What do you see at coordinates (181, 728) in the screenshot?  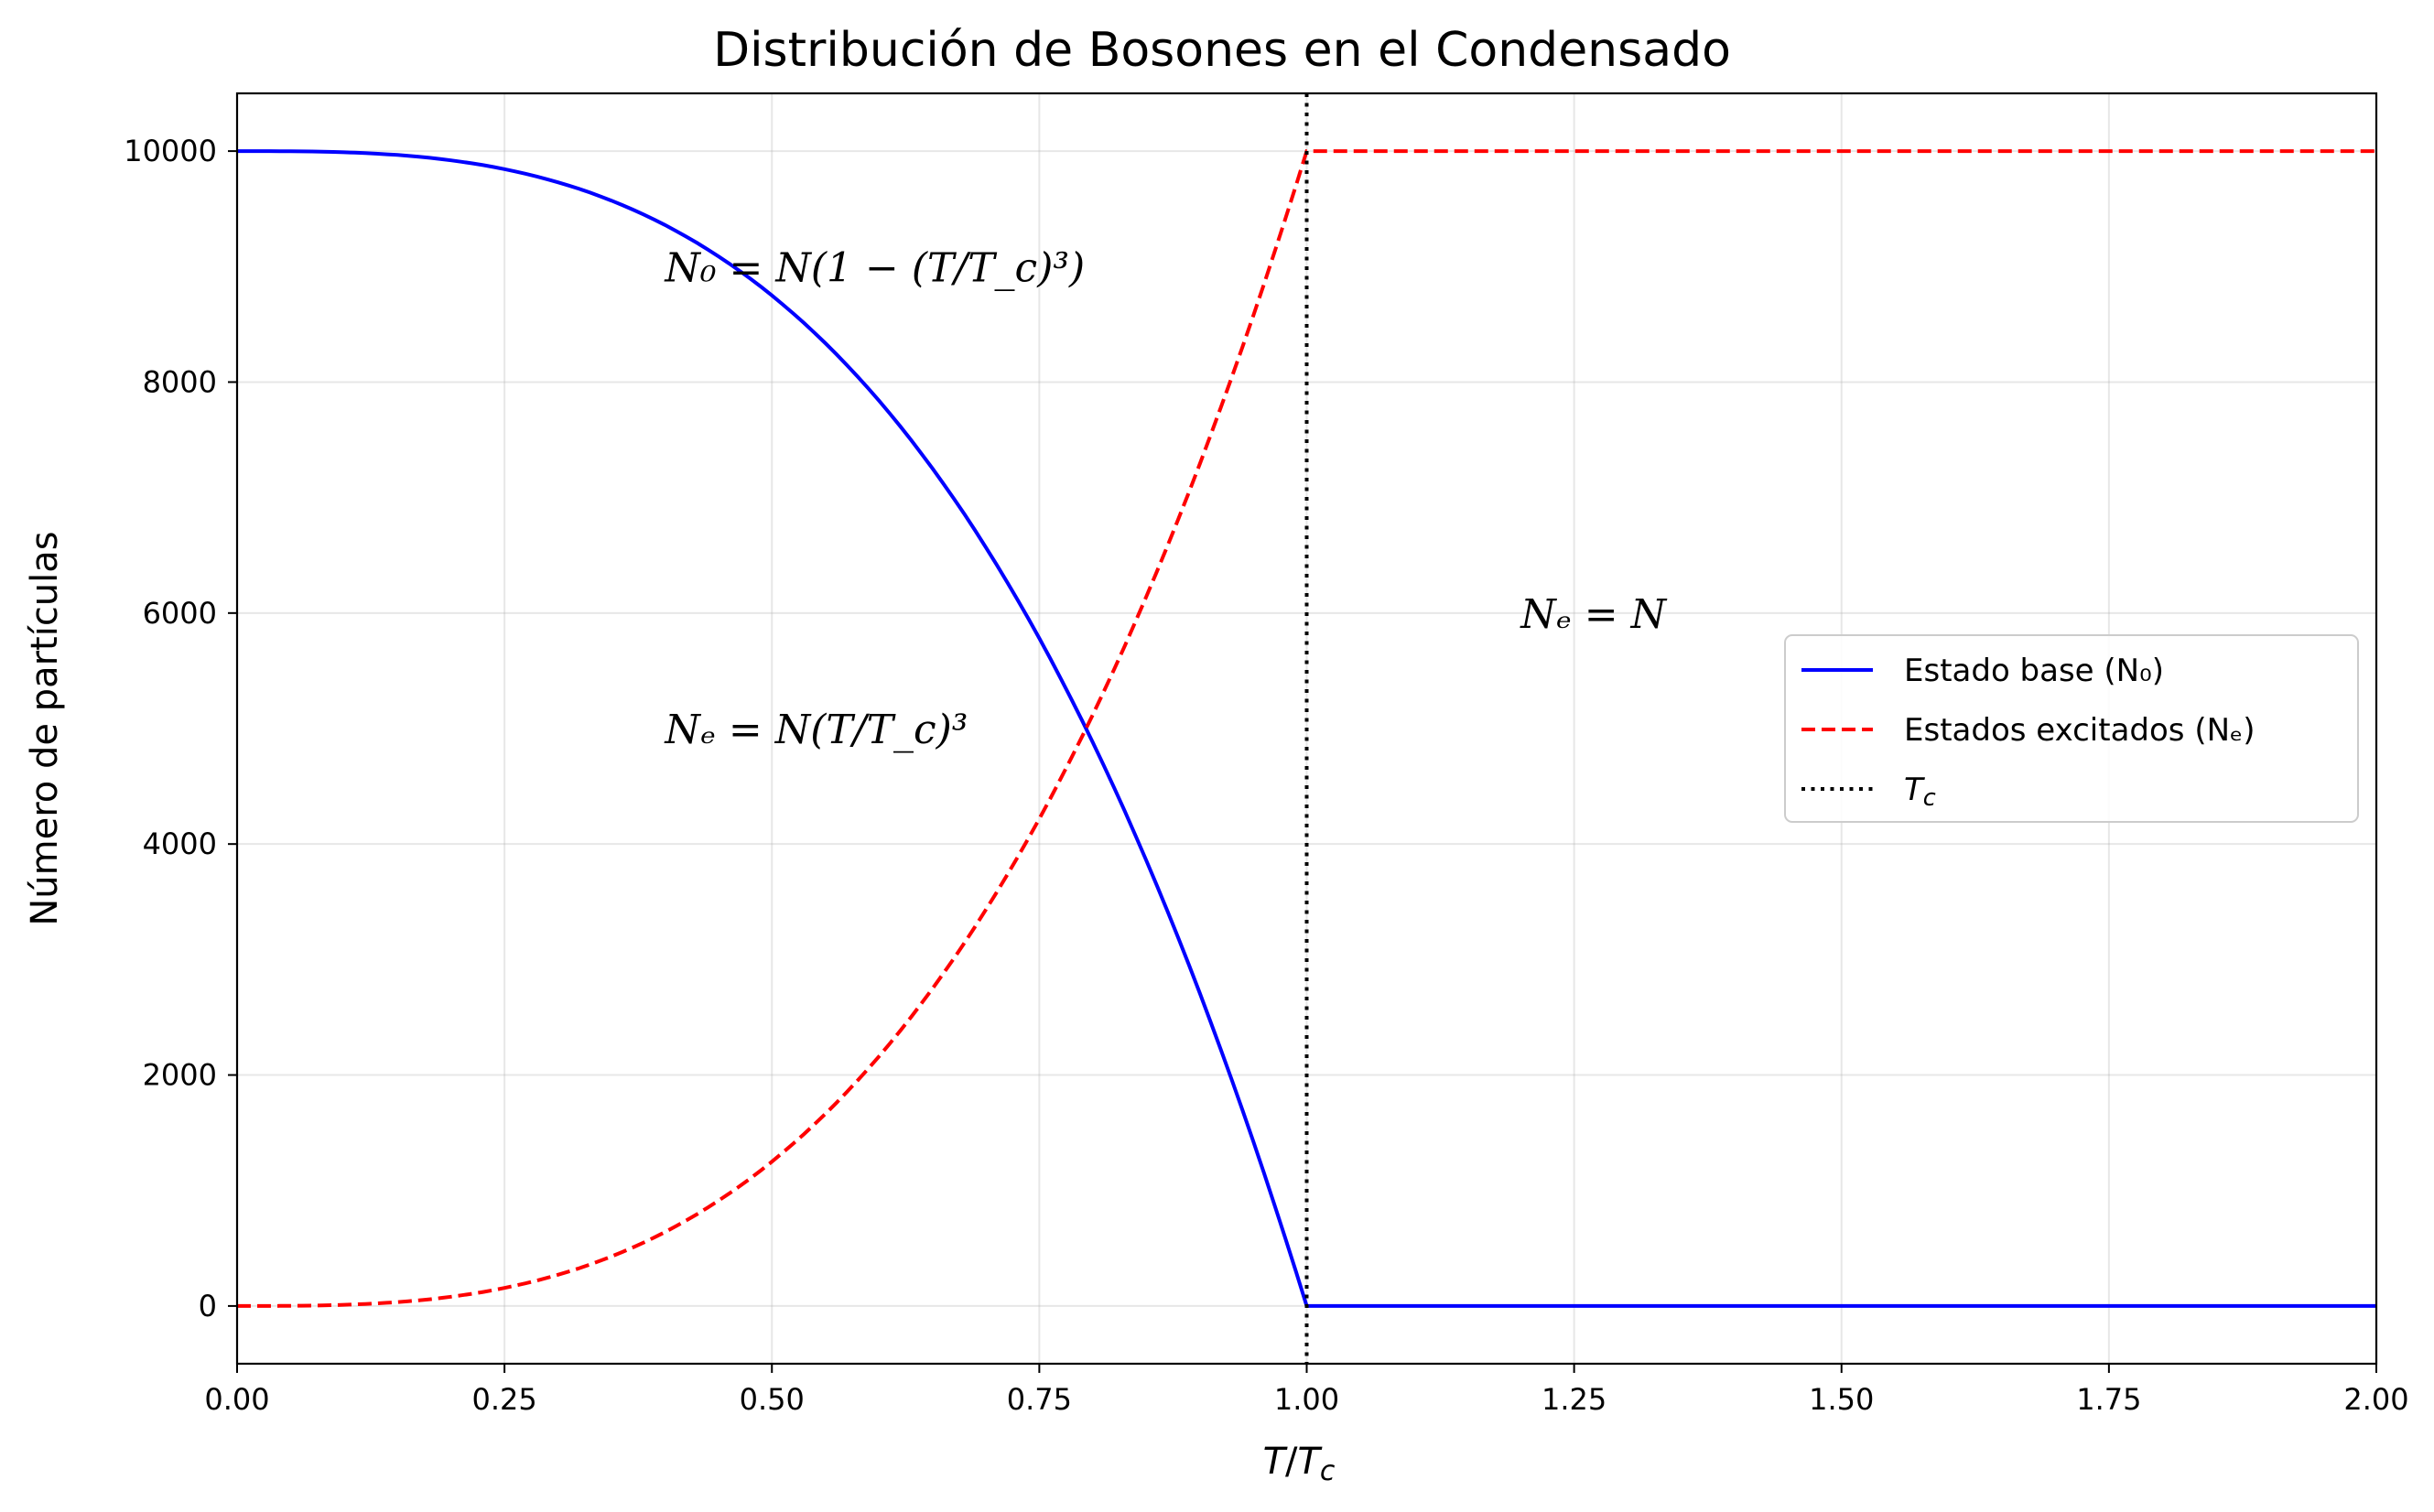 I see `y-axis-ticks: 0 2000 4000 6000 8000 10000` at bounding box center [181, 728].